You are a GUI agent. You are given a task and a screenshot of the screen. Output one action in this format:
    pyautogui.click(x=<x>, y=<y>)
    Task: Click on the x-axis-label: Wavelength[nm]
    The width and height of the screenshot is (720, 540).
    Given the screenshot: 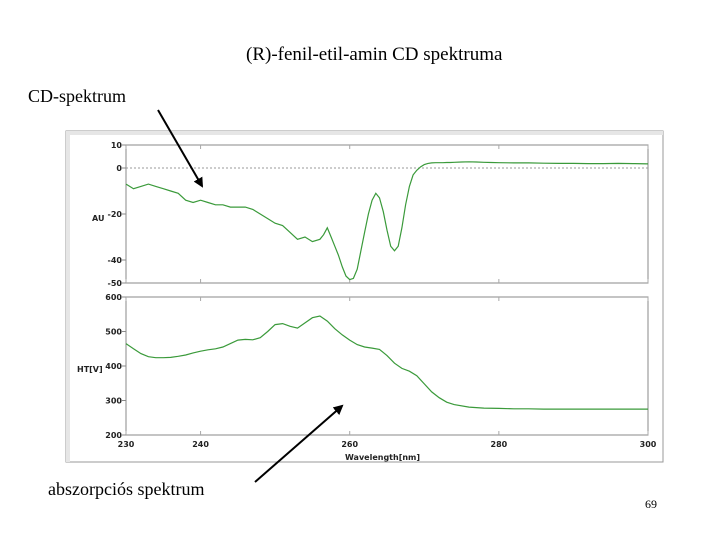 What is the action you would take?
    pyautogui.click(x=382, y=457)
    